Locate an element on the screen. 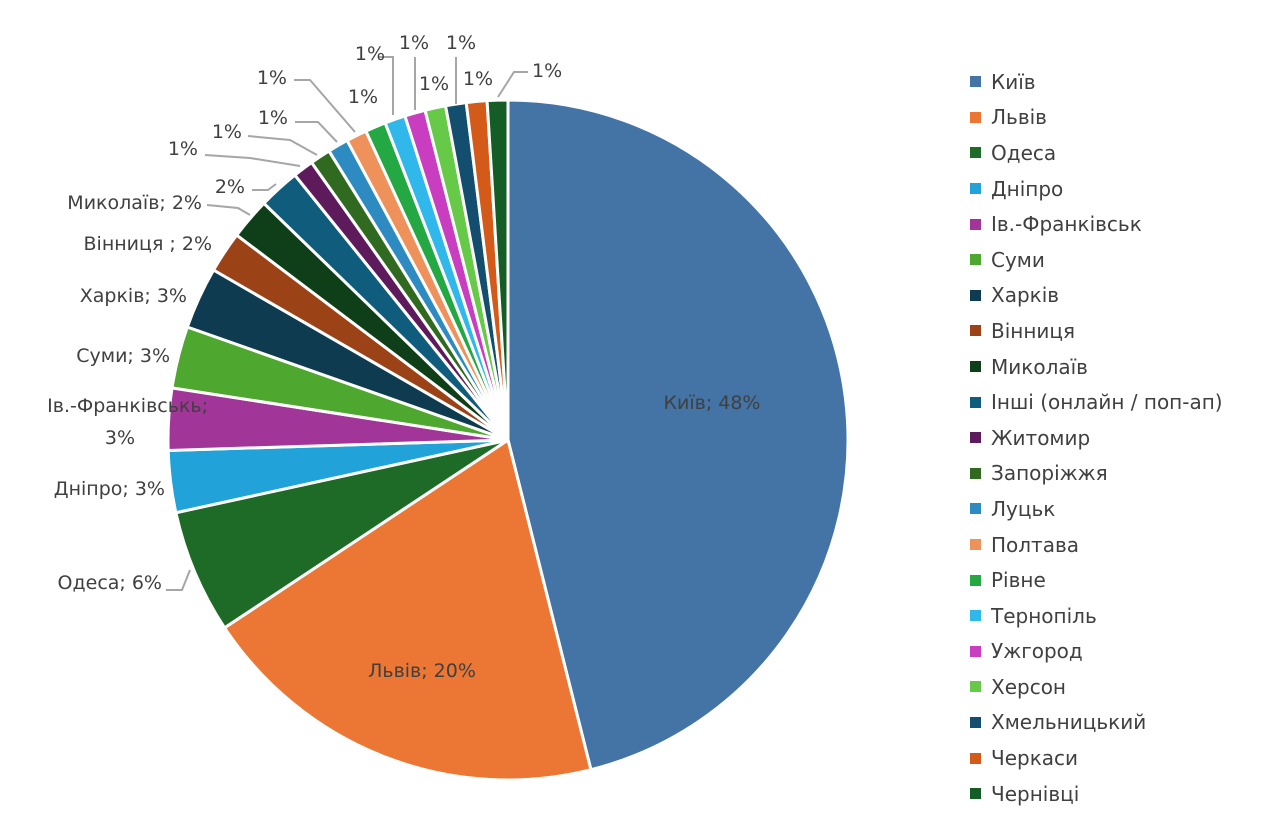 The image size is (1278, 822). legend-item: Ів.-Франківськ is located at coordinates (1096, 224).